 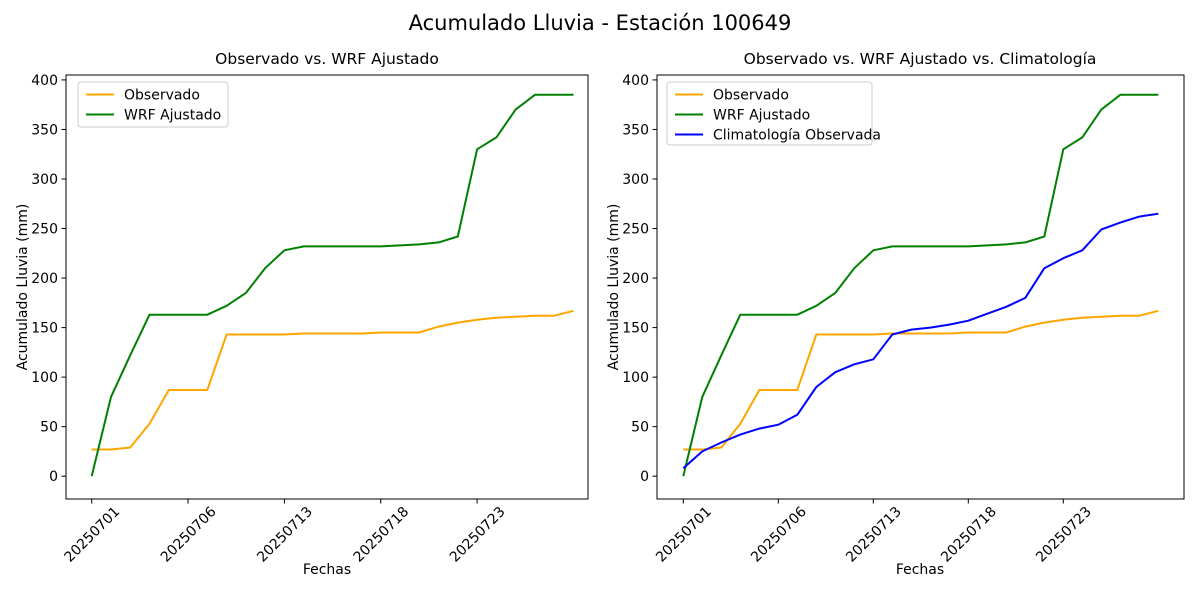 I want to click on legend-label: Climatología Observada, so click(x=797, y=136).